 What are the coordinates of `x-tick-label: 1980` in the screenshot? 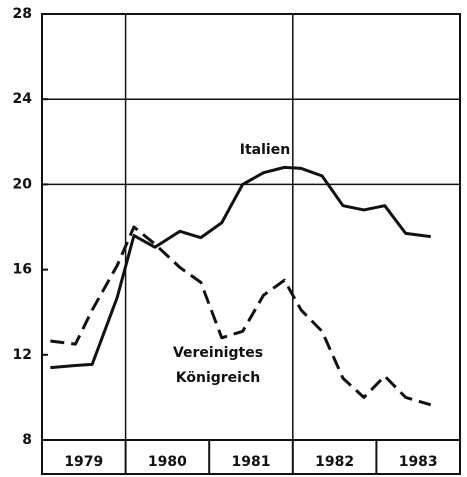 It's located at (167, 462).